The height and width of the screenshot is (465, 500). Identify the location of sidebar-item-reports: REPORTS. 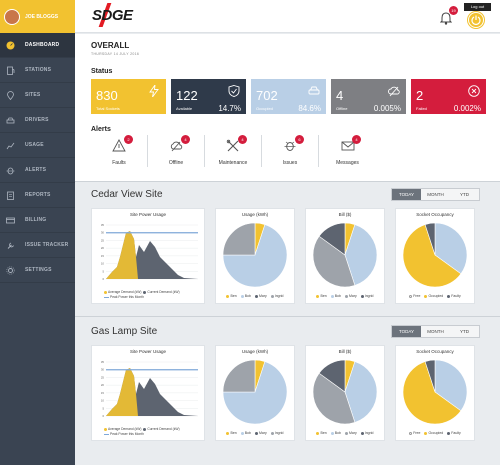
(37, 195).